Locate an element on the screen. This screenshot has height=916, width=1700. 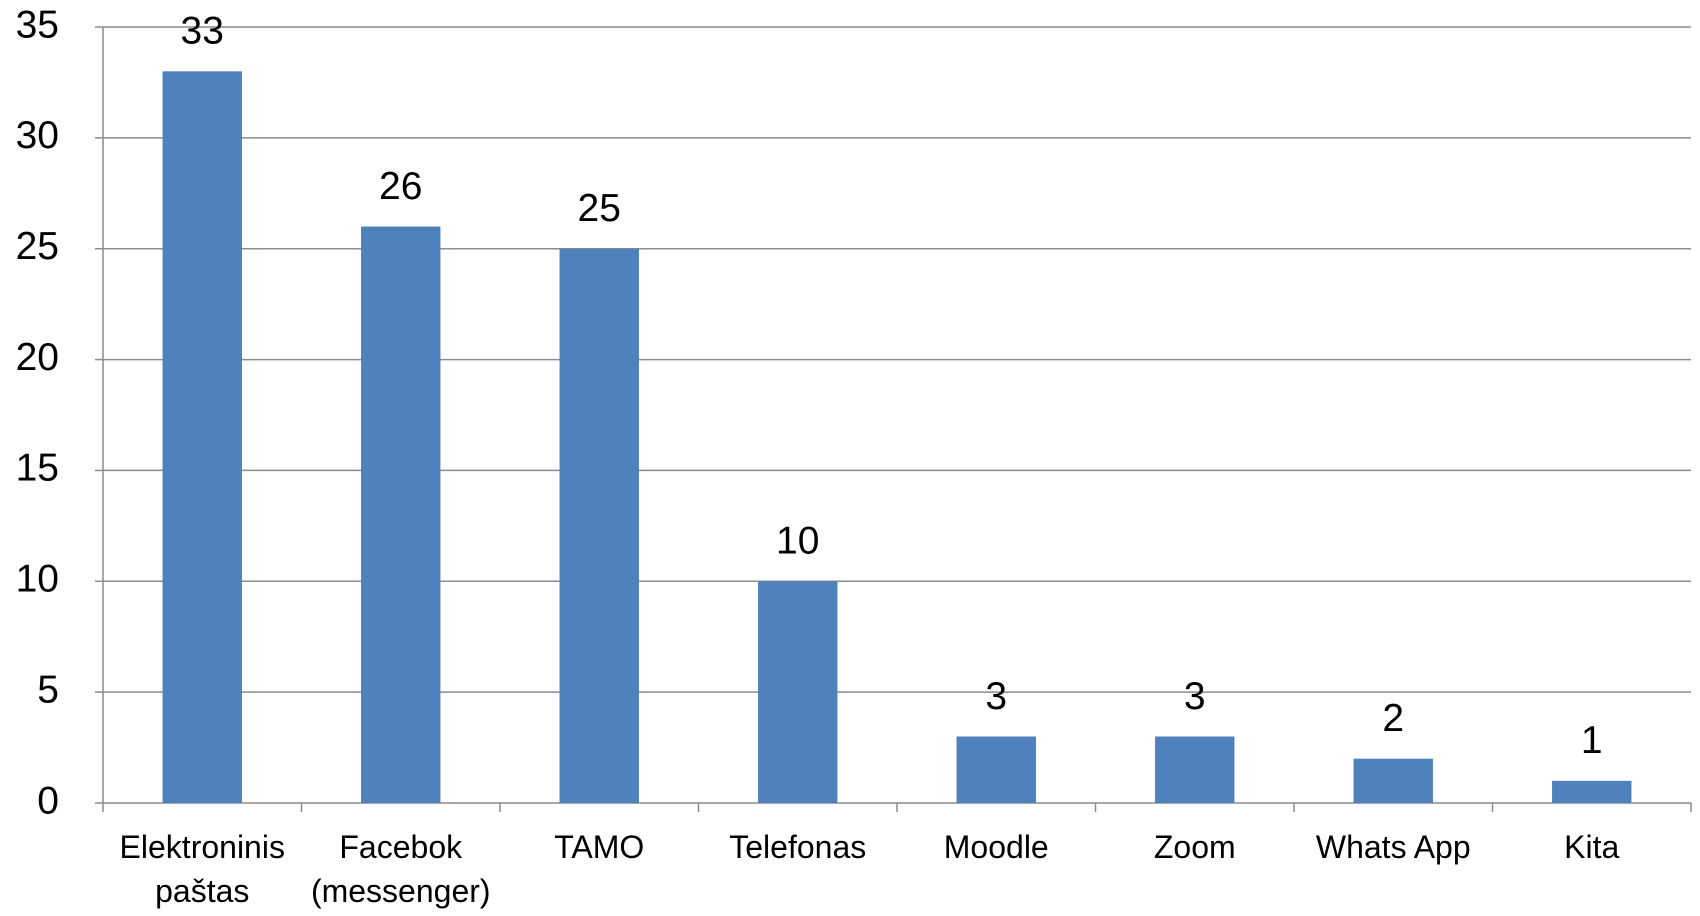
y-tick-label: 35 is located at coordinates (37, 24).